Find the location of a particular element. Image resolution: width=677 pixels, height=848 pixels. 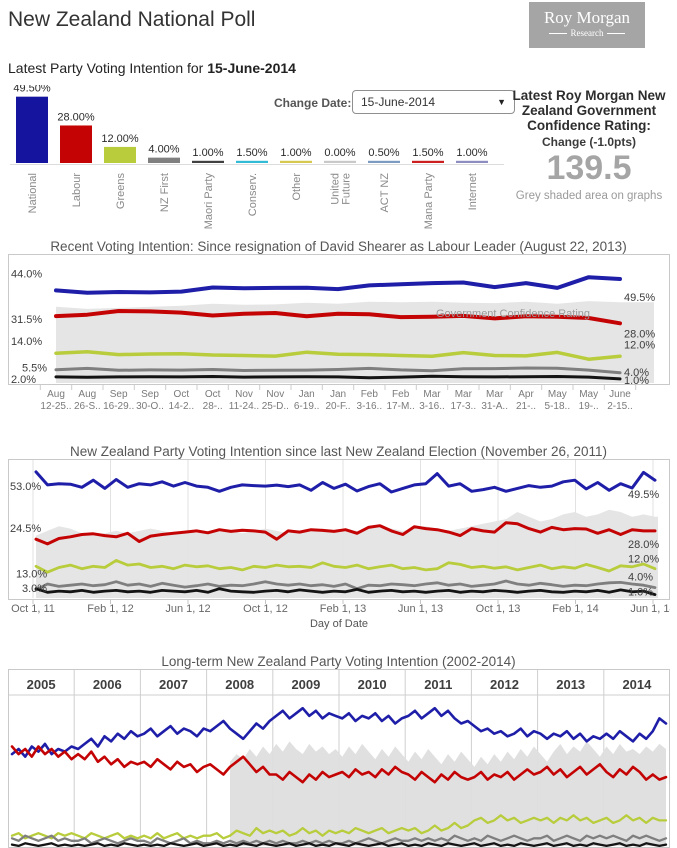

svg-text: Internet is located at coordinates (473, 191).